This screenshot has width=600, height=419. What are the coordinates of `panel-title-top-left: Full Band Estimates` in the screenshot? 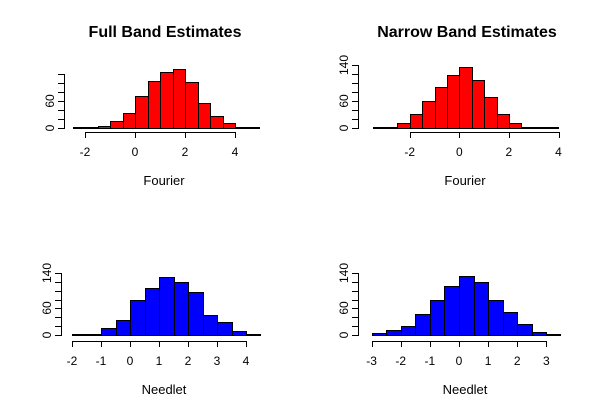 It's located at (165, 32).